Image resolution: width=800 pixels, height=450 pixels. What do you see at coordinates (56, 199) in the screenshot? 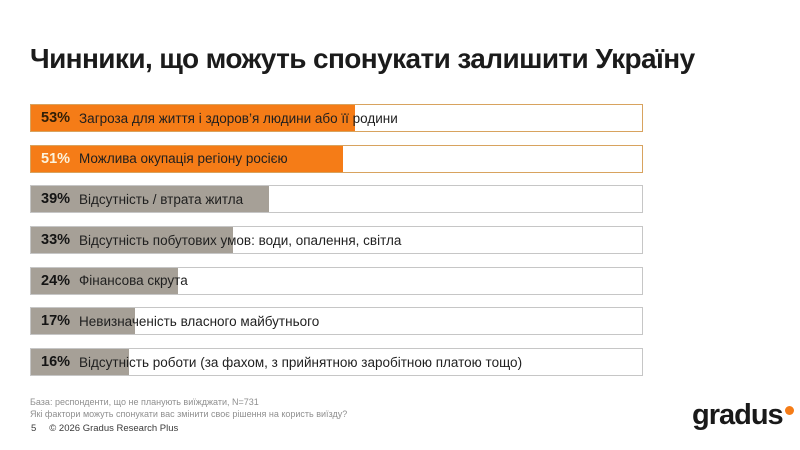
I see `bar-value: 39%` at bounding box center [56, 199].